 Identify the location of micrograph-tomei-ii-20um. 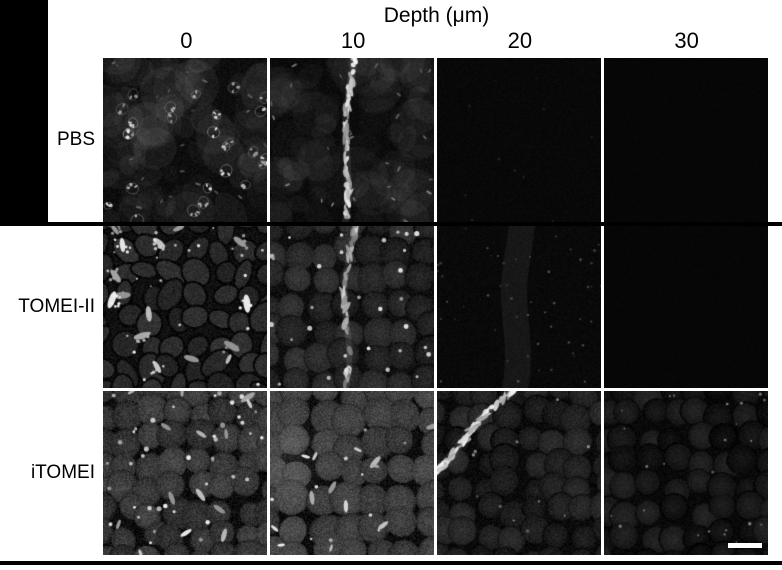
(519, 307).